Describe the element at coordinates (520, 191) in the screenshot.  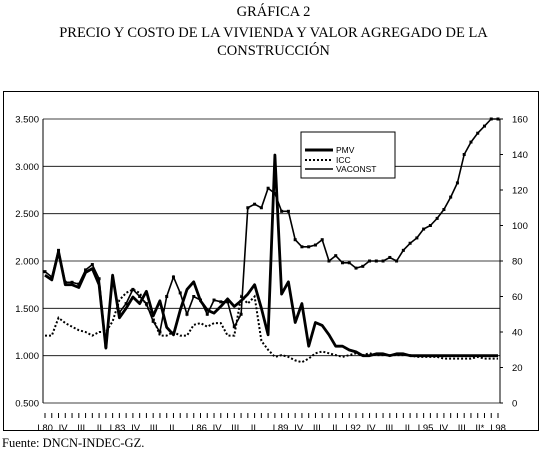
I see `right-tick-label: 120` at that location.